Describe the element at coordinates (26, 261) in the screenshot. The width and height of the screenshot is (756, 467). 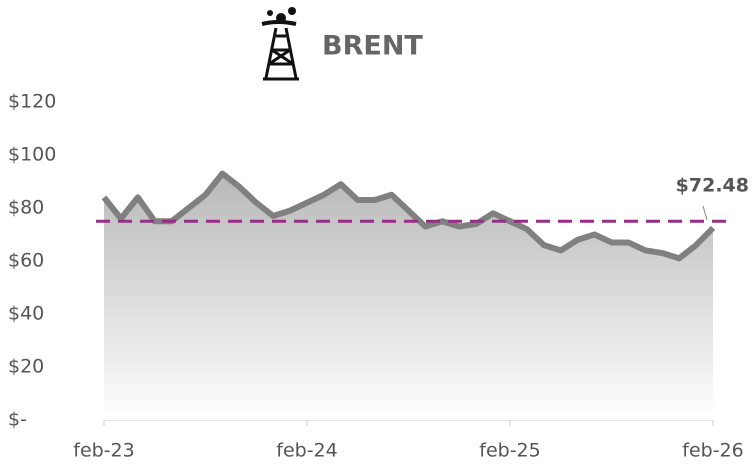
I see `y-tick-label: $60` at that location.